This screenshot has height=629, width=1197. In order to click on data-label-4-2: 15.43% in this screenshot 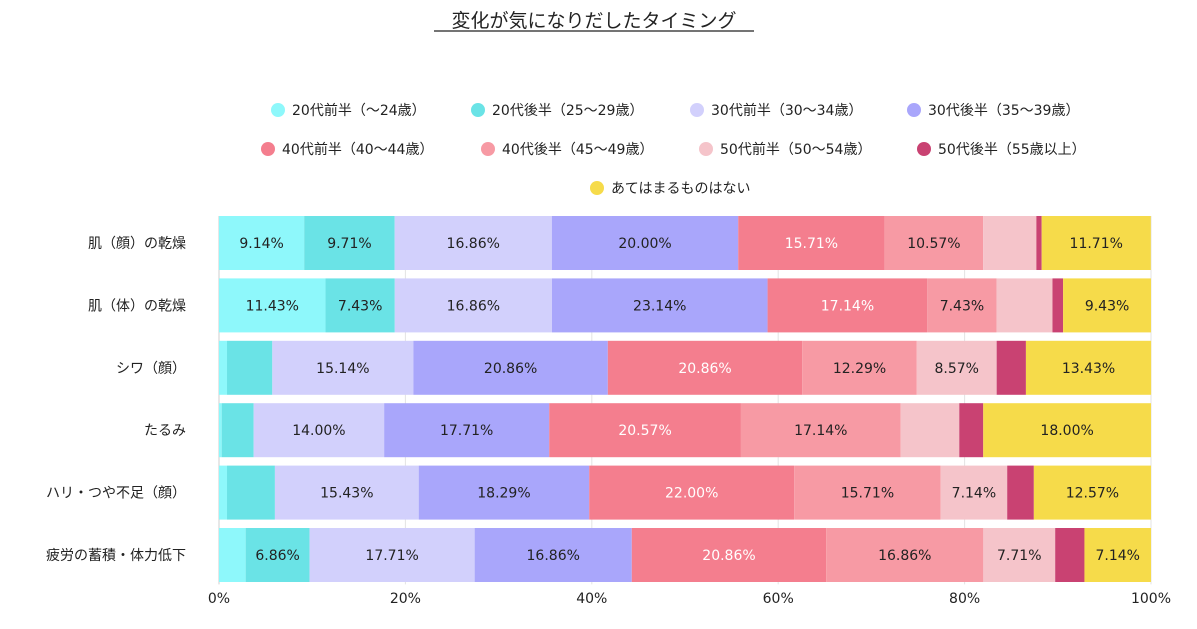, I will do `click(346, 494)`.